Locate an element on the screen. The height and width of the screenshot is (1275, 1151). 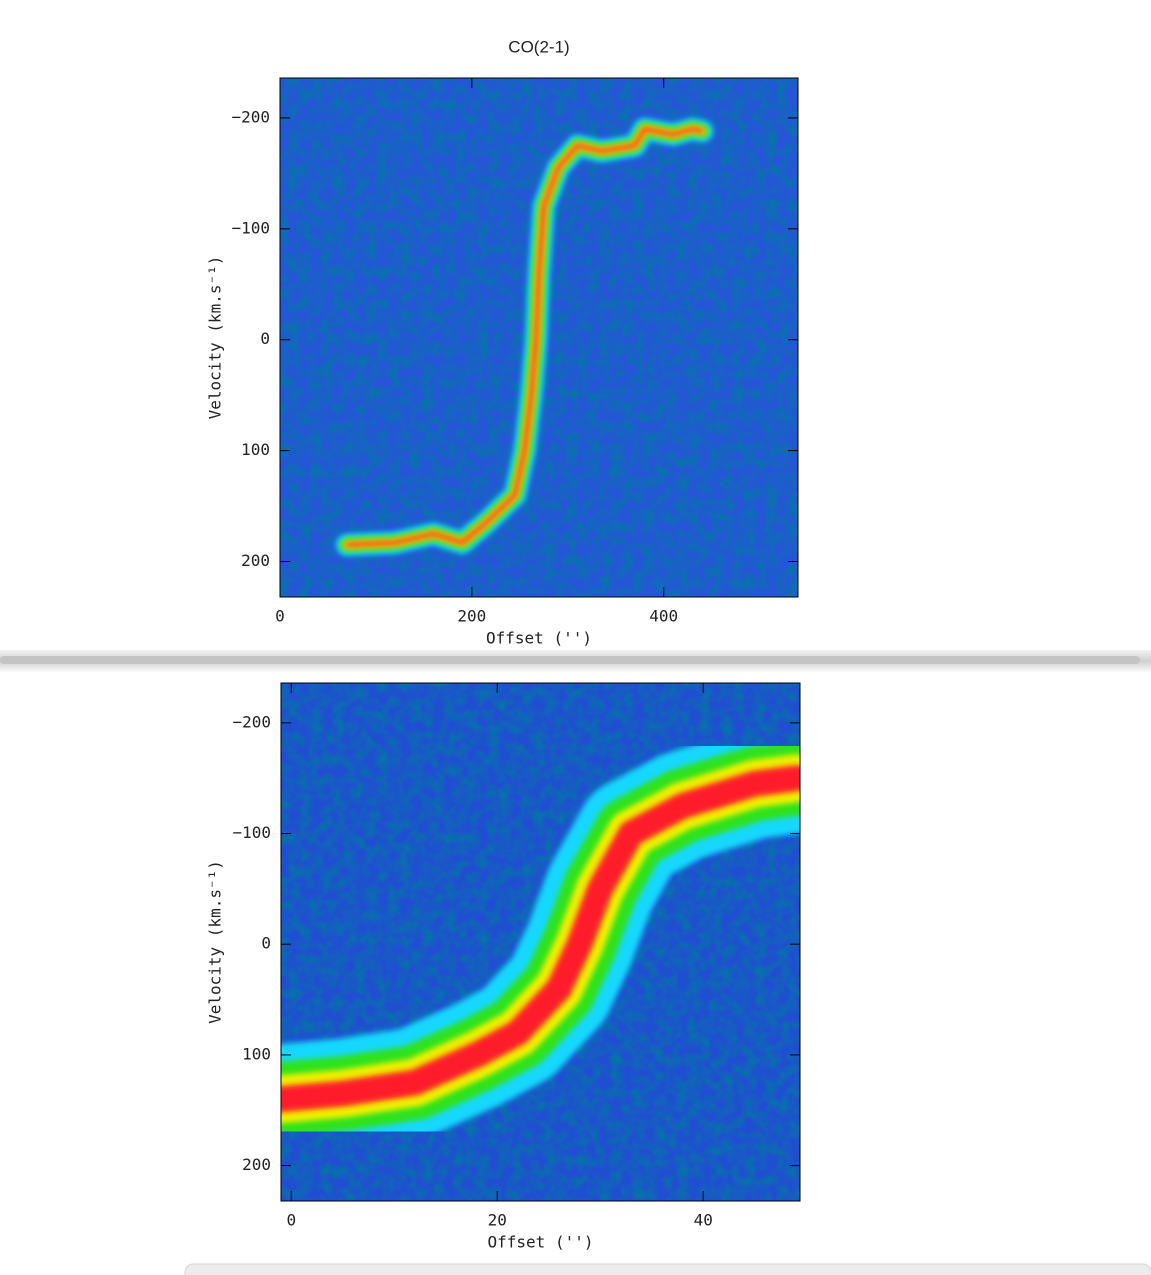
x-tick-label: 40 is located at coordinates (703, 1220).